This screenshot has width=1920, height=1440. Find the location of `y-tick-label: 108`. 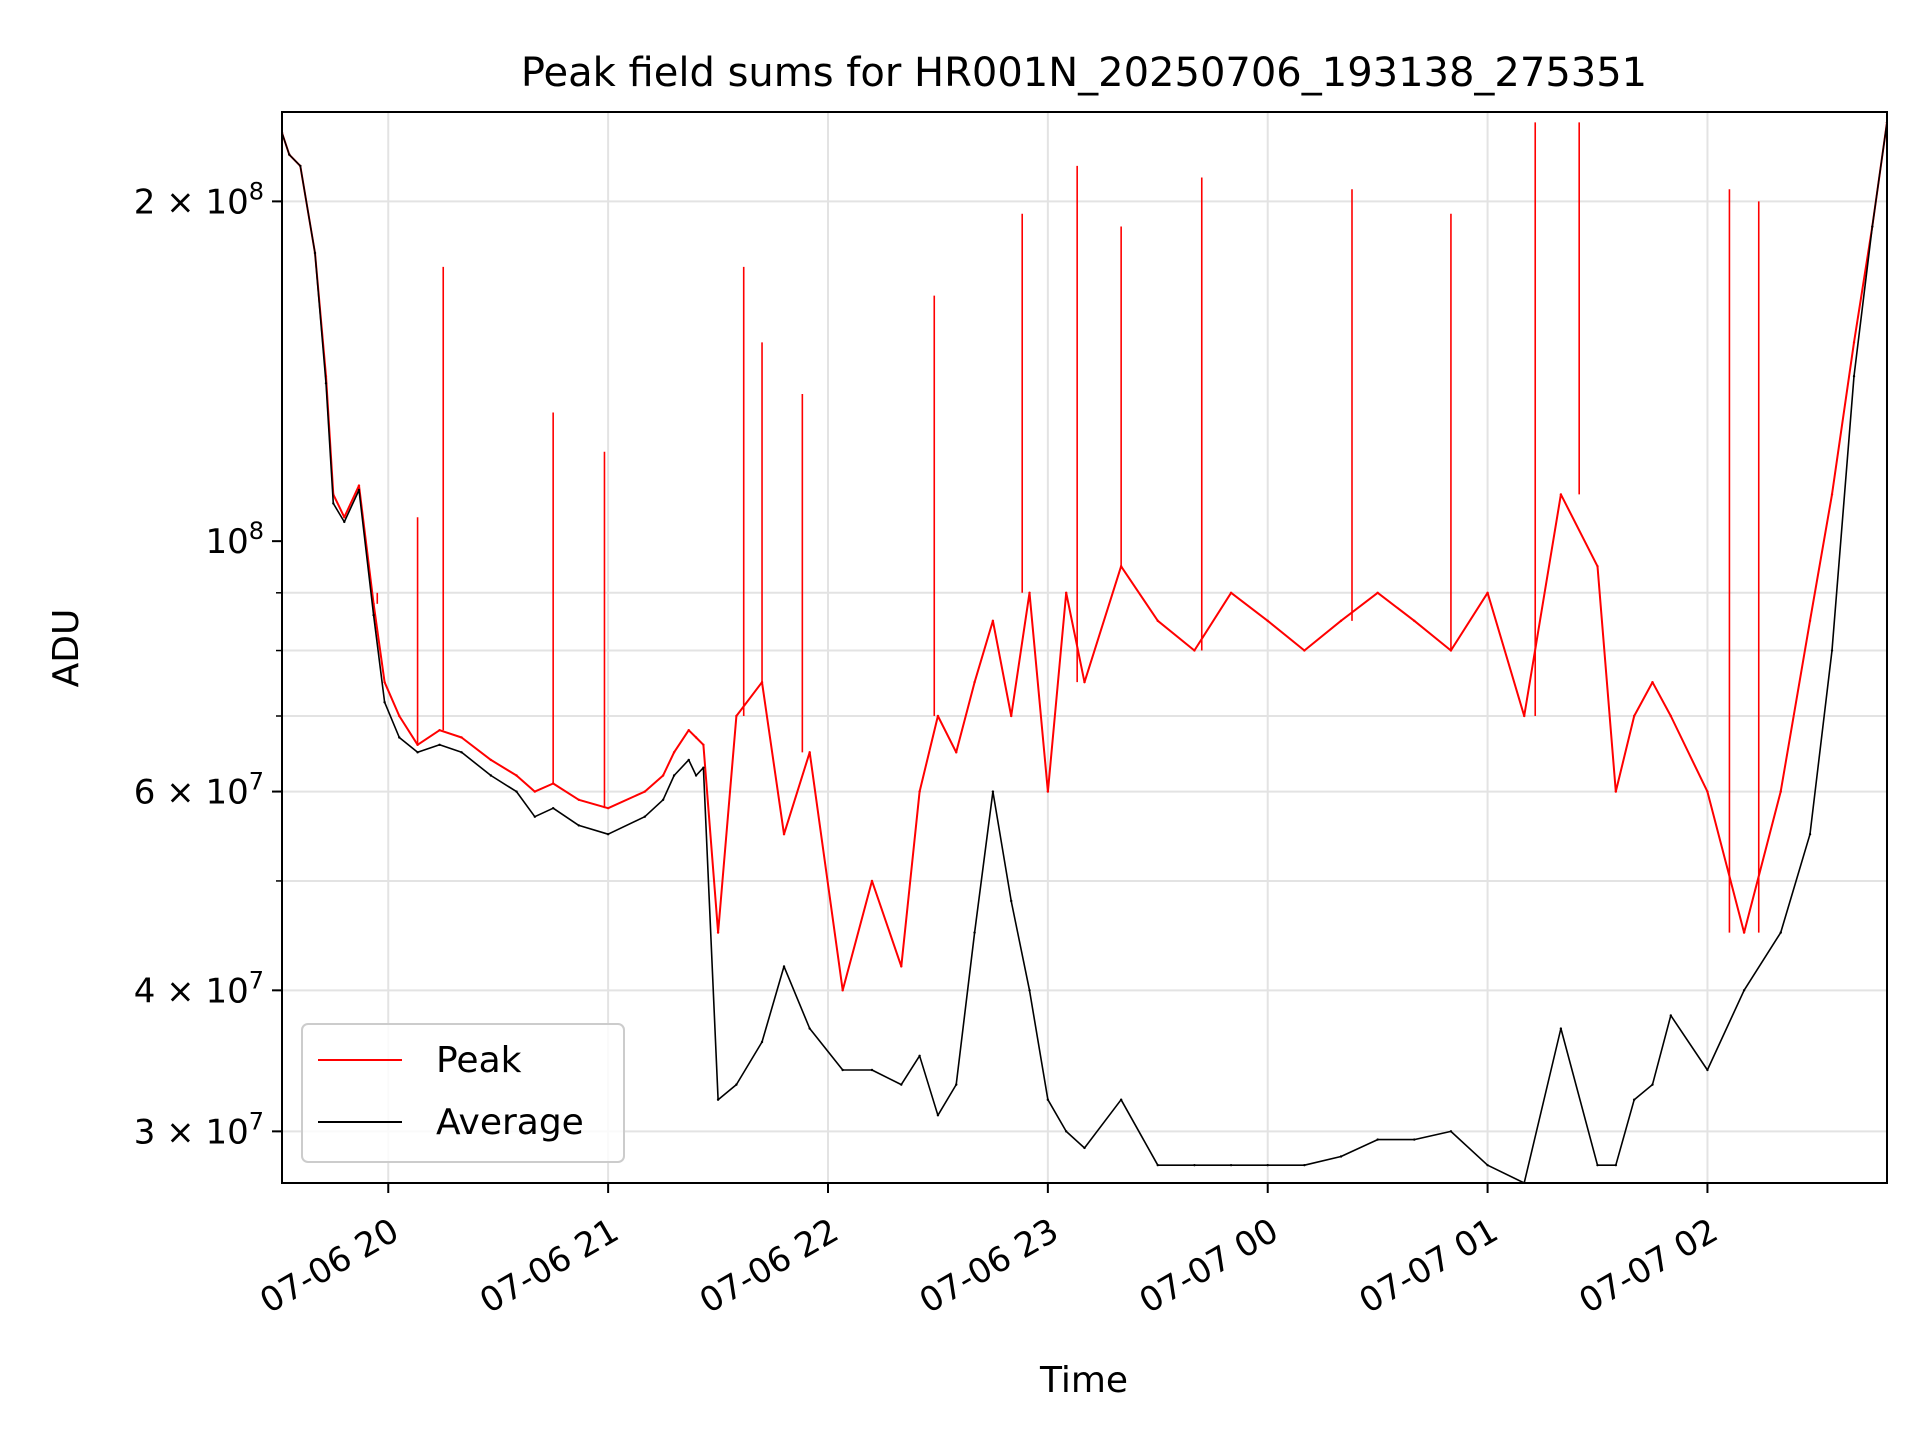

y-tick-label: 108 is located at coordinates (234, 539).